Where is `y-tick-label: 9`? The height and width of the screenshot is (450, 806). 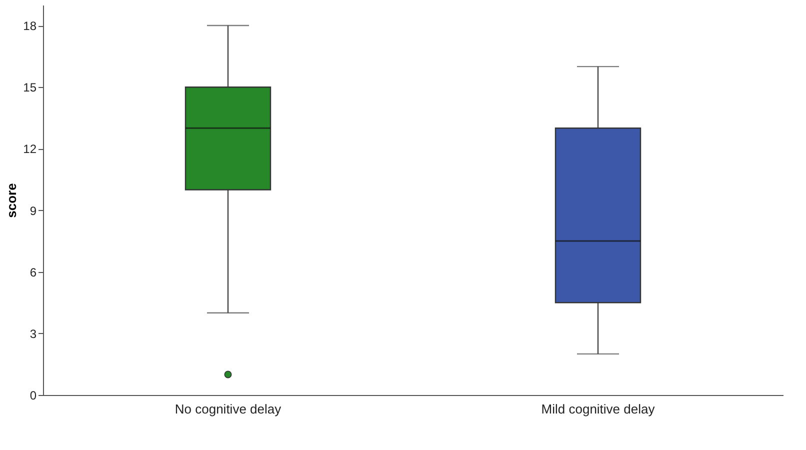
y-tick-label: 9 is located at coordinates (33, 211).